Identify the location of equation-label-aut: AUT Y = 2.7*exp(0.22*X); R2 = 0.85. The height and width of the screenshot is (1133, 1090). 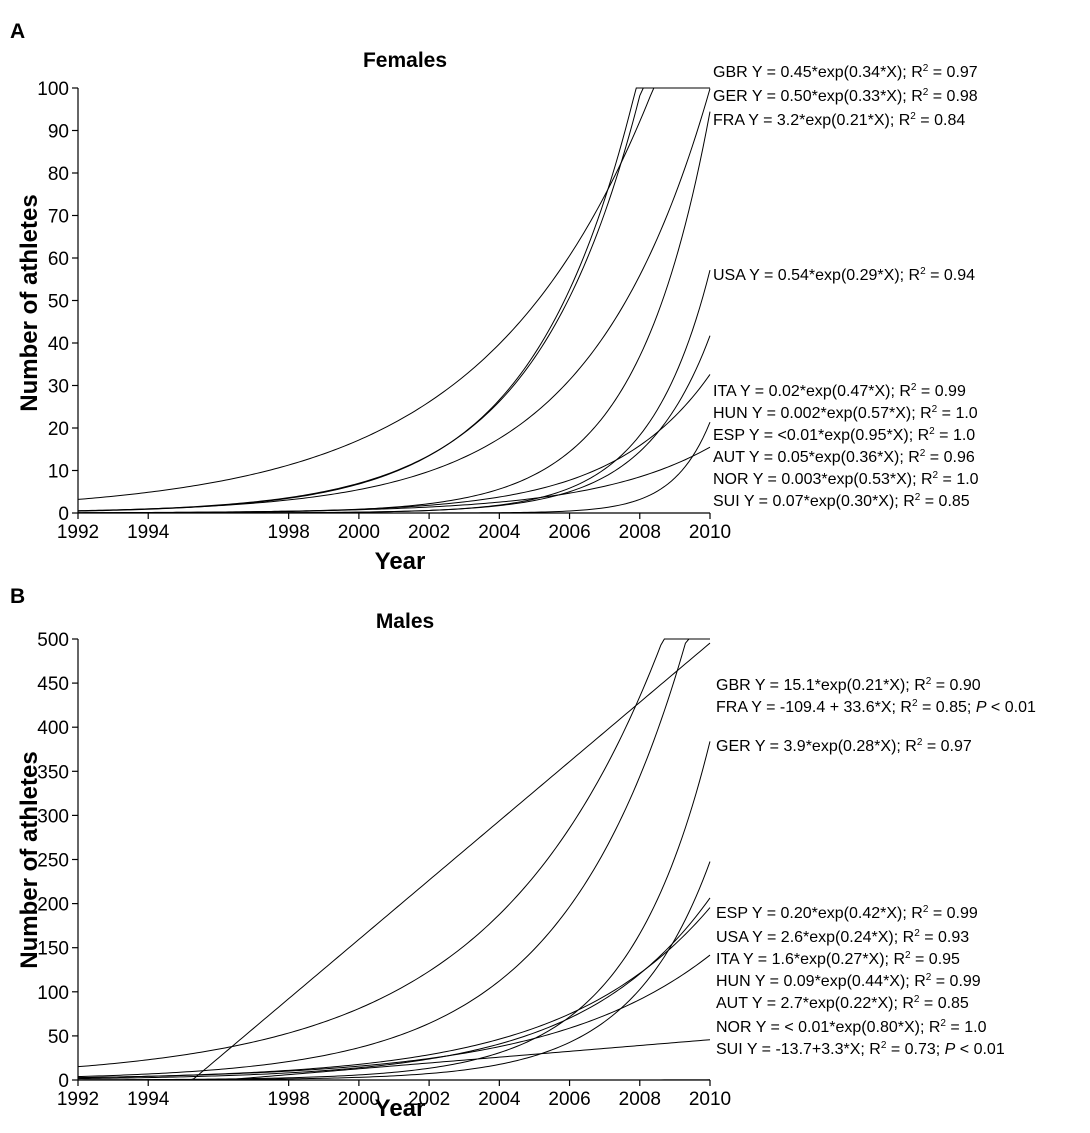
(842, 1003).